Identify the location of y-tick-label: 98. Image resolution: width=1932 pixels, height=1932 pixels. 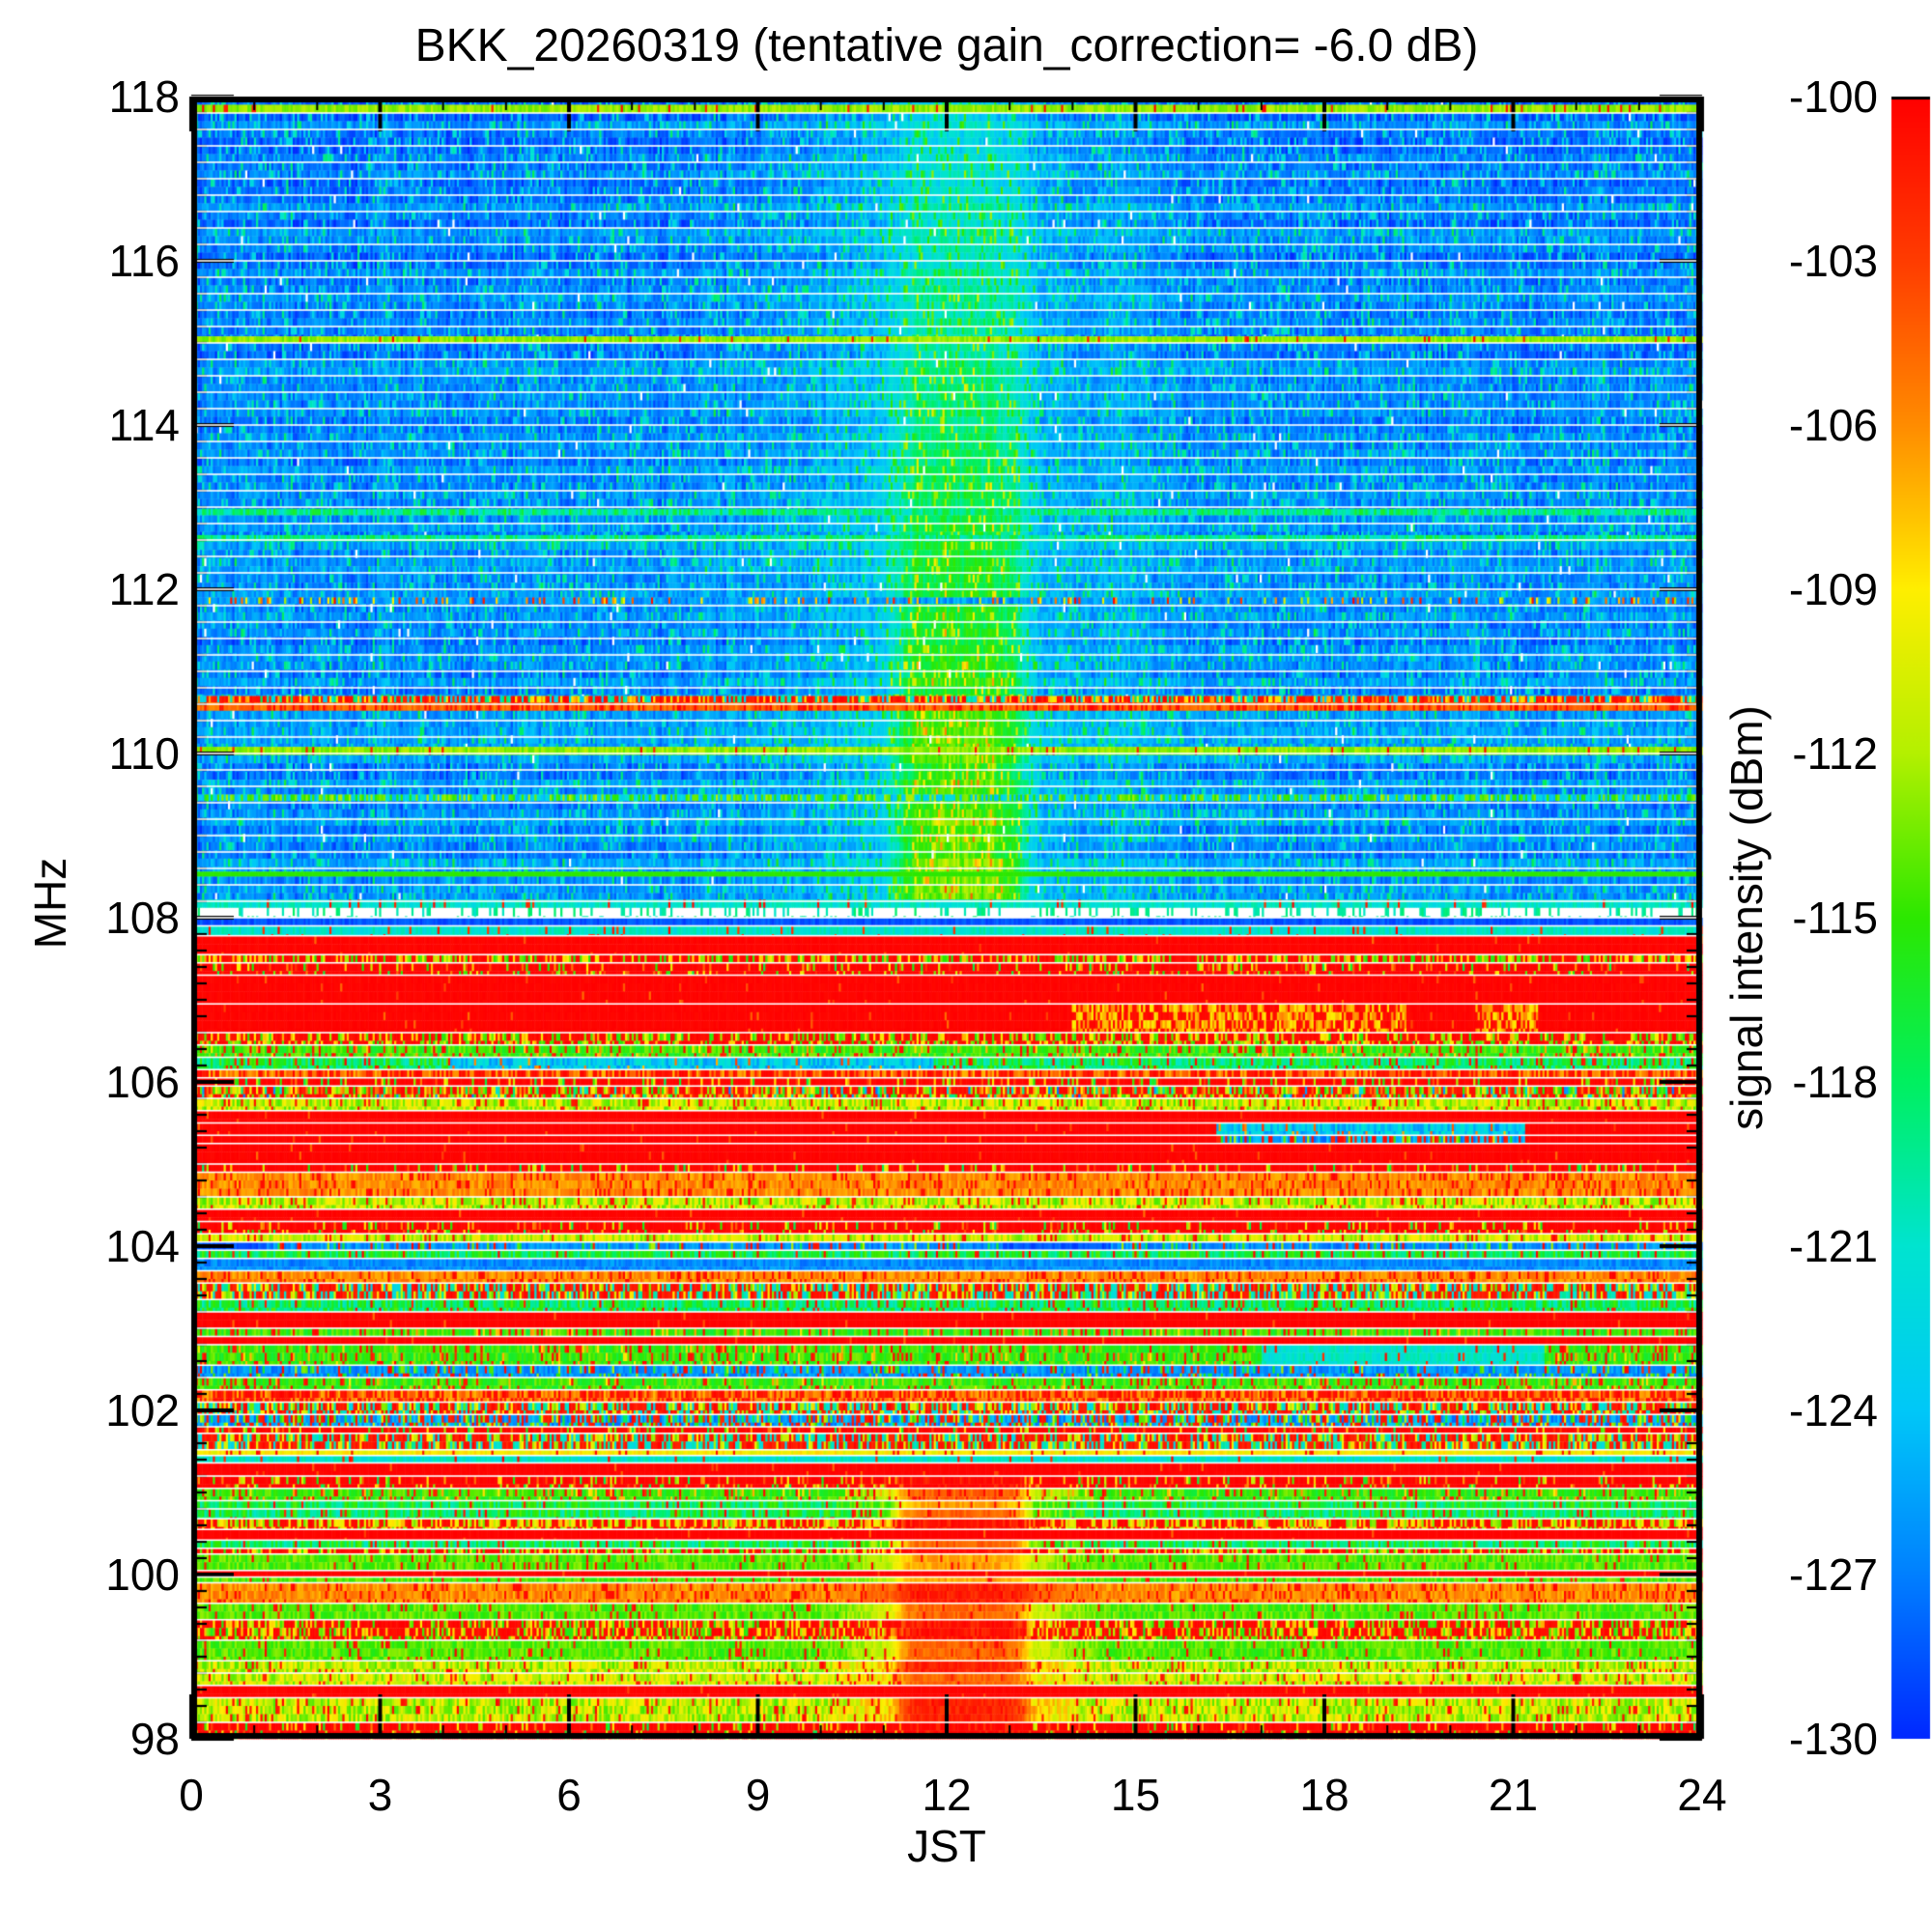
(154, 1739).